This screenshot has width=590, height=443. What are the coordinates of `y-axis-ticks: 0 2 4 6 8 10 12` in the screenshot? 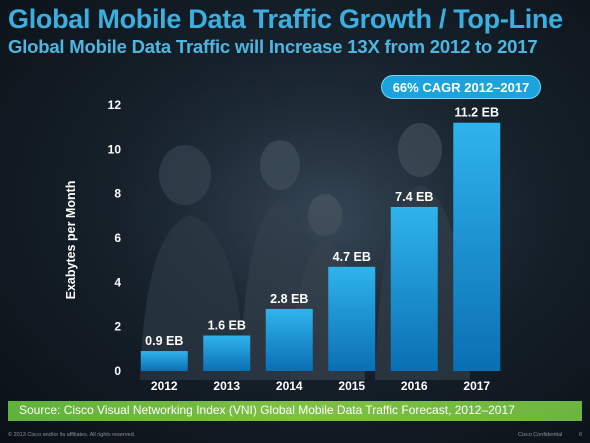 It's located at (115, 238).